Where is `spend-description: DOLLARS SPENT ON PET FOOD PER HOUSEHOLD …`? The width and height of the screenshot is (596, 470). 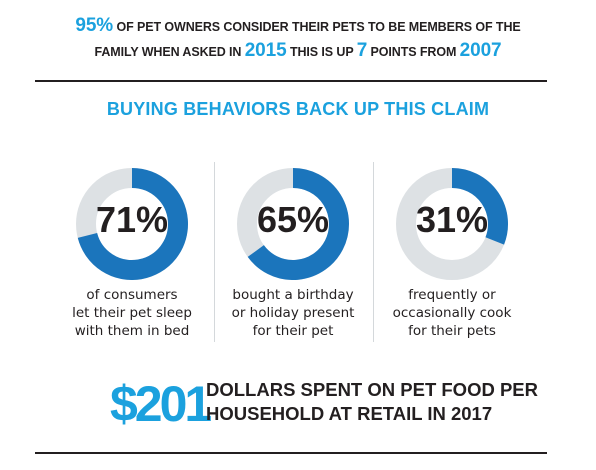
spend-description: DOLLARS SPENT ON PET FOOD PER HOUSEHOLD … is located at coordinates (401, 402).